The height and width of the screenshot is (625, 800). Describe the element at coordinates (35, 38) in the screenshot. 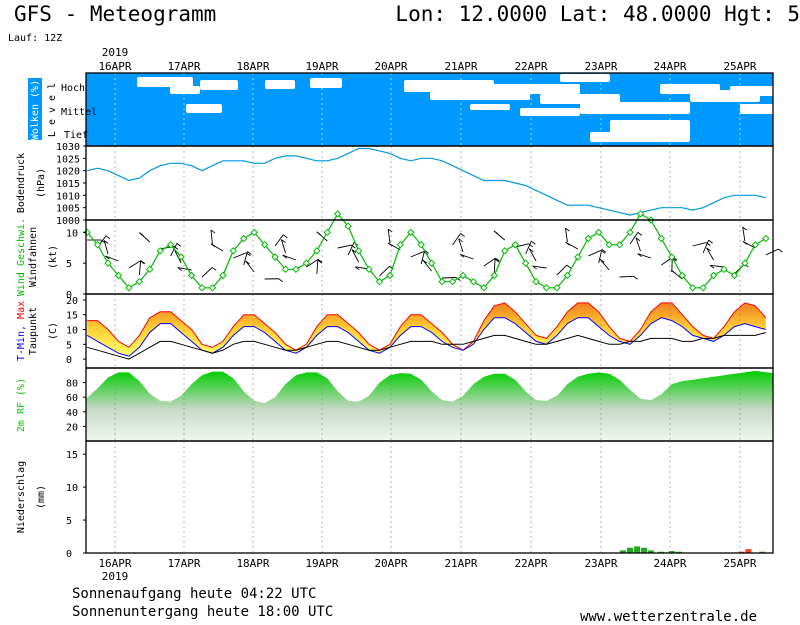

I see `model-run-label: Lauf: 12Z` at that location.